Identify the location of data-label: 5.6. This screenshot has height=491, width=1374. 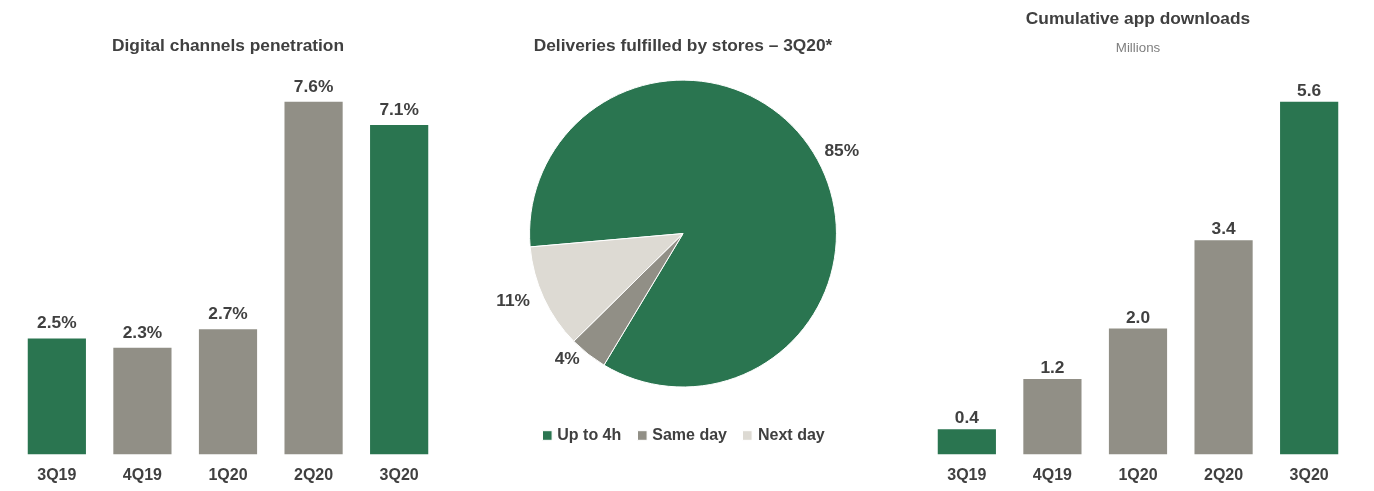
(1309, 89).